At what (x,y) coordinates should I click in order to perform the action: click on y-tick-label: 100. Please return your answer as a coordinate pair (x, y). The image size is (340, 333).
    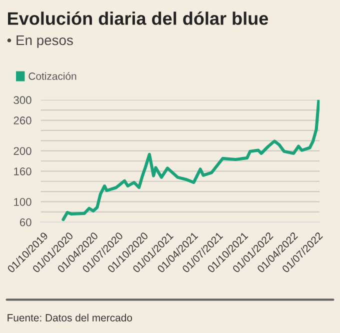
    Looking at the image, I should click on (23, 202).